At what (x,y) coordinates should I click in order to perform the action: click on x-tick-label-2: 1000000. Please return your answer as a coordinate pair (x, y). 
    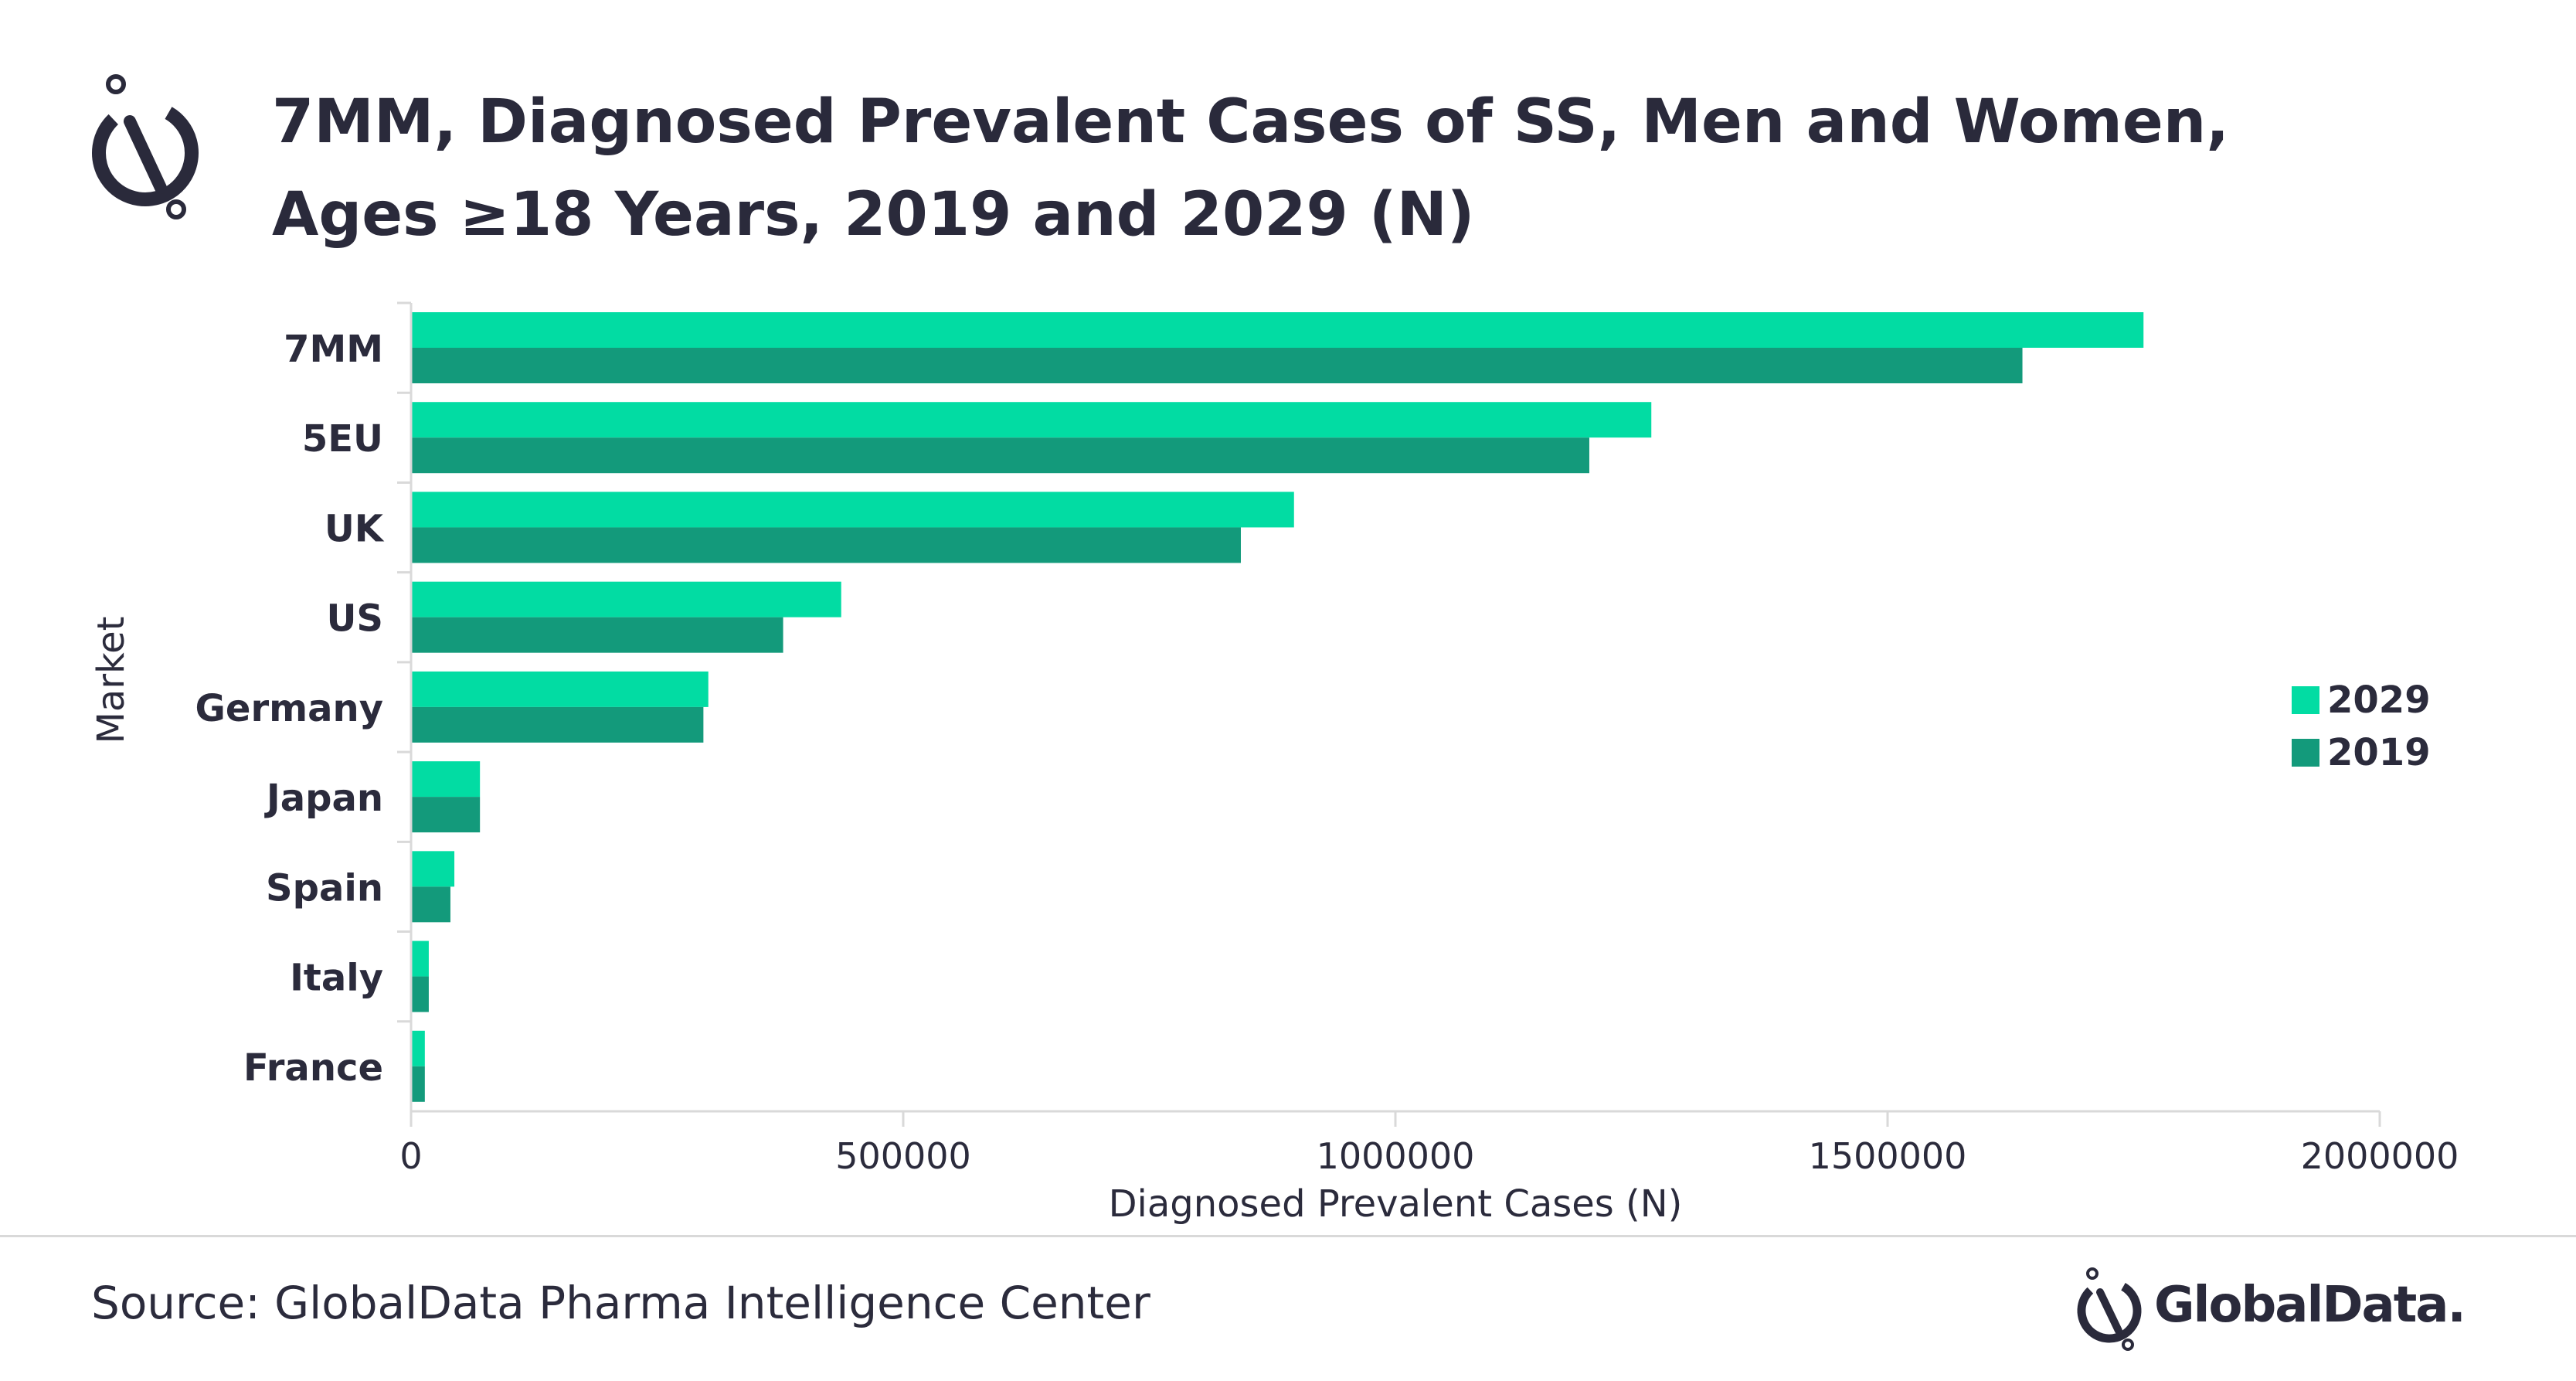
    Looking at the image, I should click on (1396, 1156).